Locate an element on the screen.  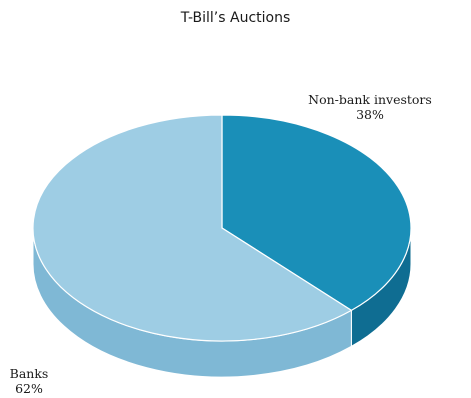
slice-value-banks: 62% is located at coordinates (29, 388).